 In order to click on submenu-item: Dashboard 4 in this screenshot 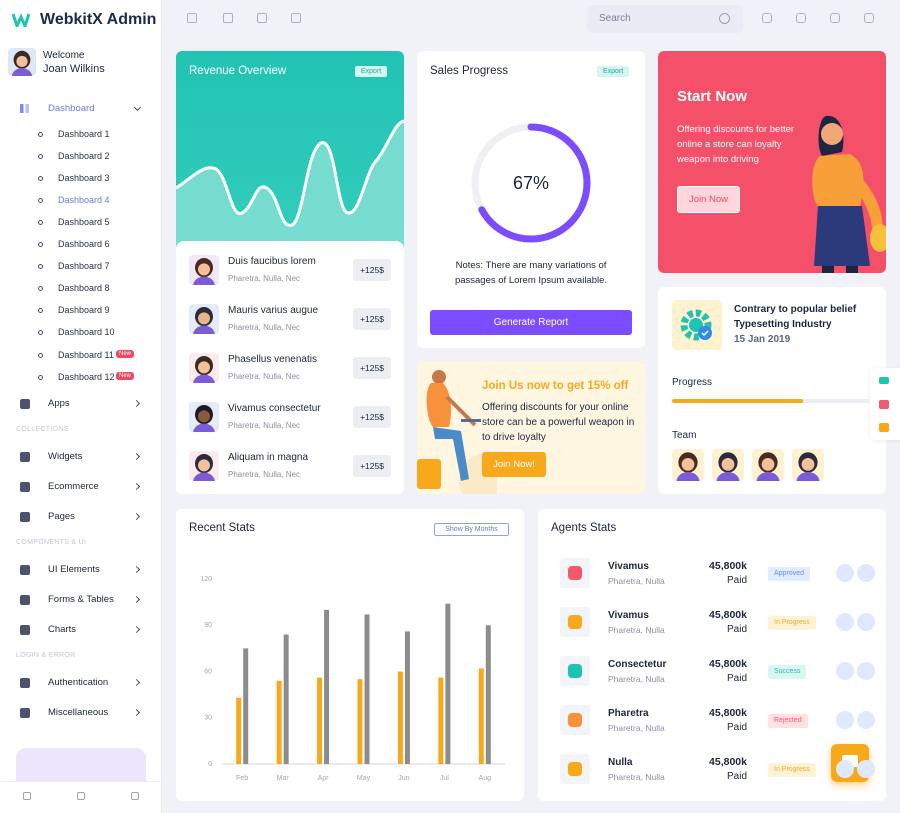, I will do `click(84, 200)`.